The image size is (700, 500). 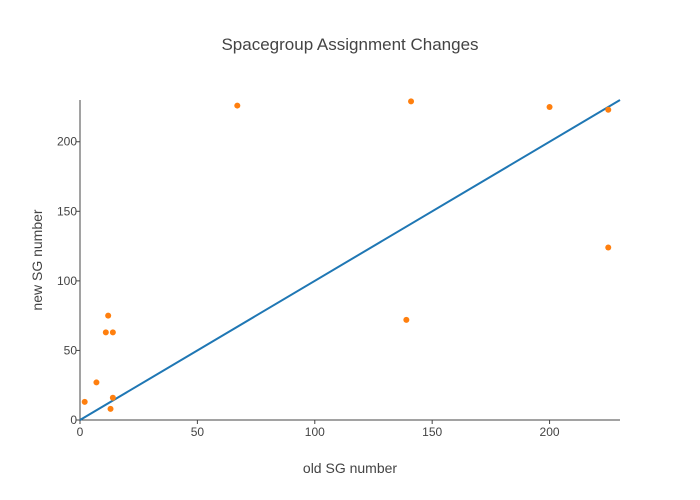 I want to click on y-tick-label: 200, so click(x=67, y=142).